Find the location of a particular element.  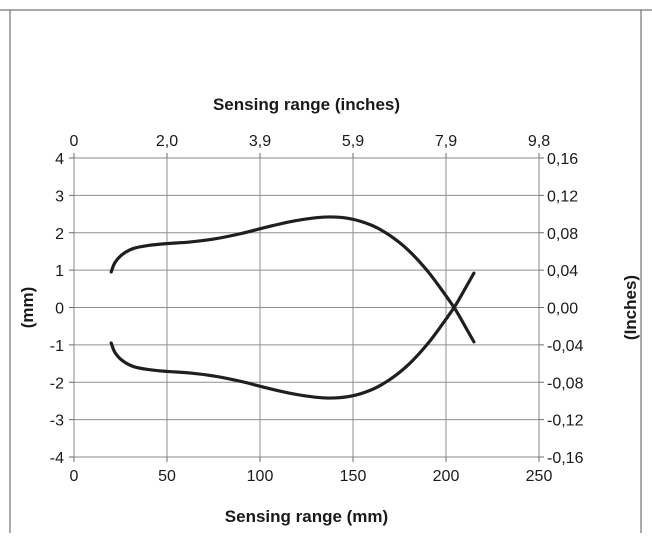

x-tick-top-0: 0 is located at coordinates (74, 141).